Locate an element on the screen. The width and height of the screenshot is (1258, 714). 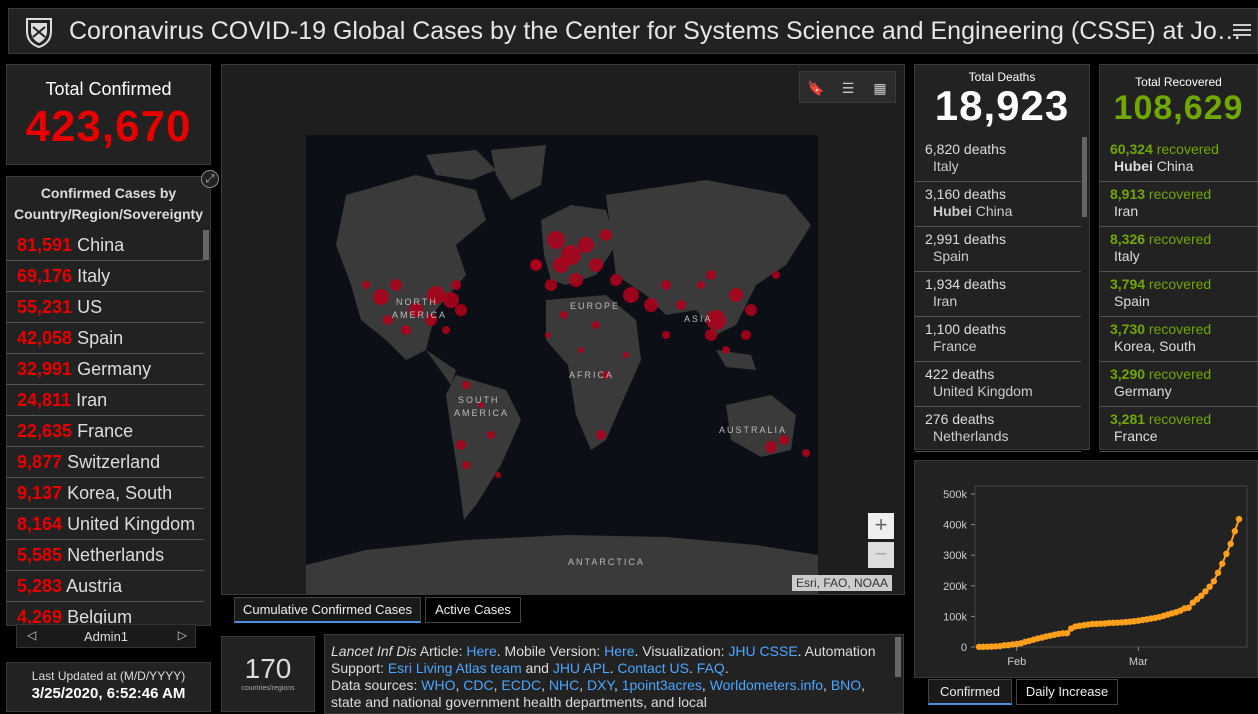
chevron-right-icon: ▷ is located at coordinates (182, 635).